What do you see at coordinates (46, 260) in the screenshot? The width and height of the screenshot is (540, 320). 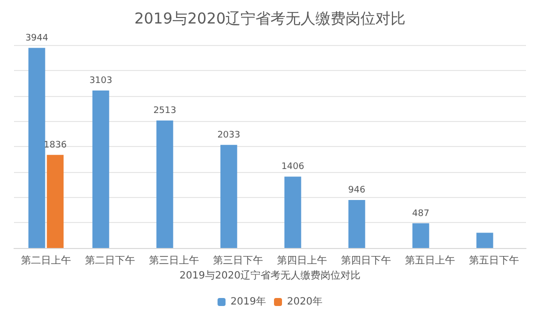 I see `x-tick-label: 第二日上午` at bounding box center [46, 260].